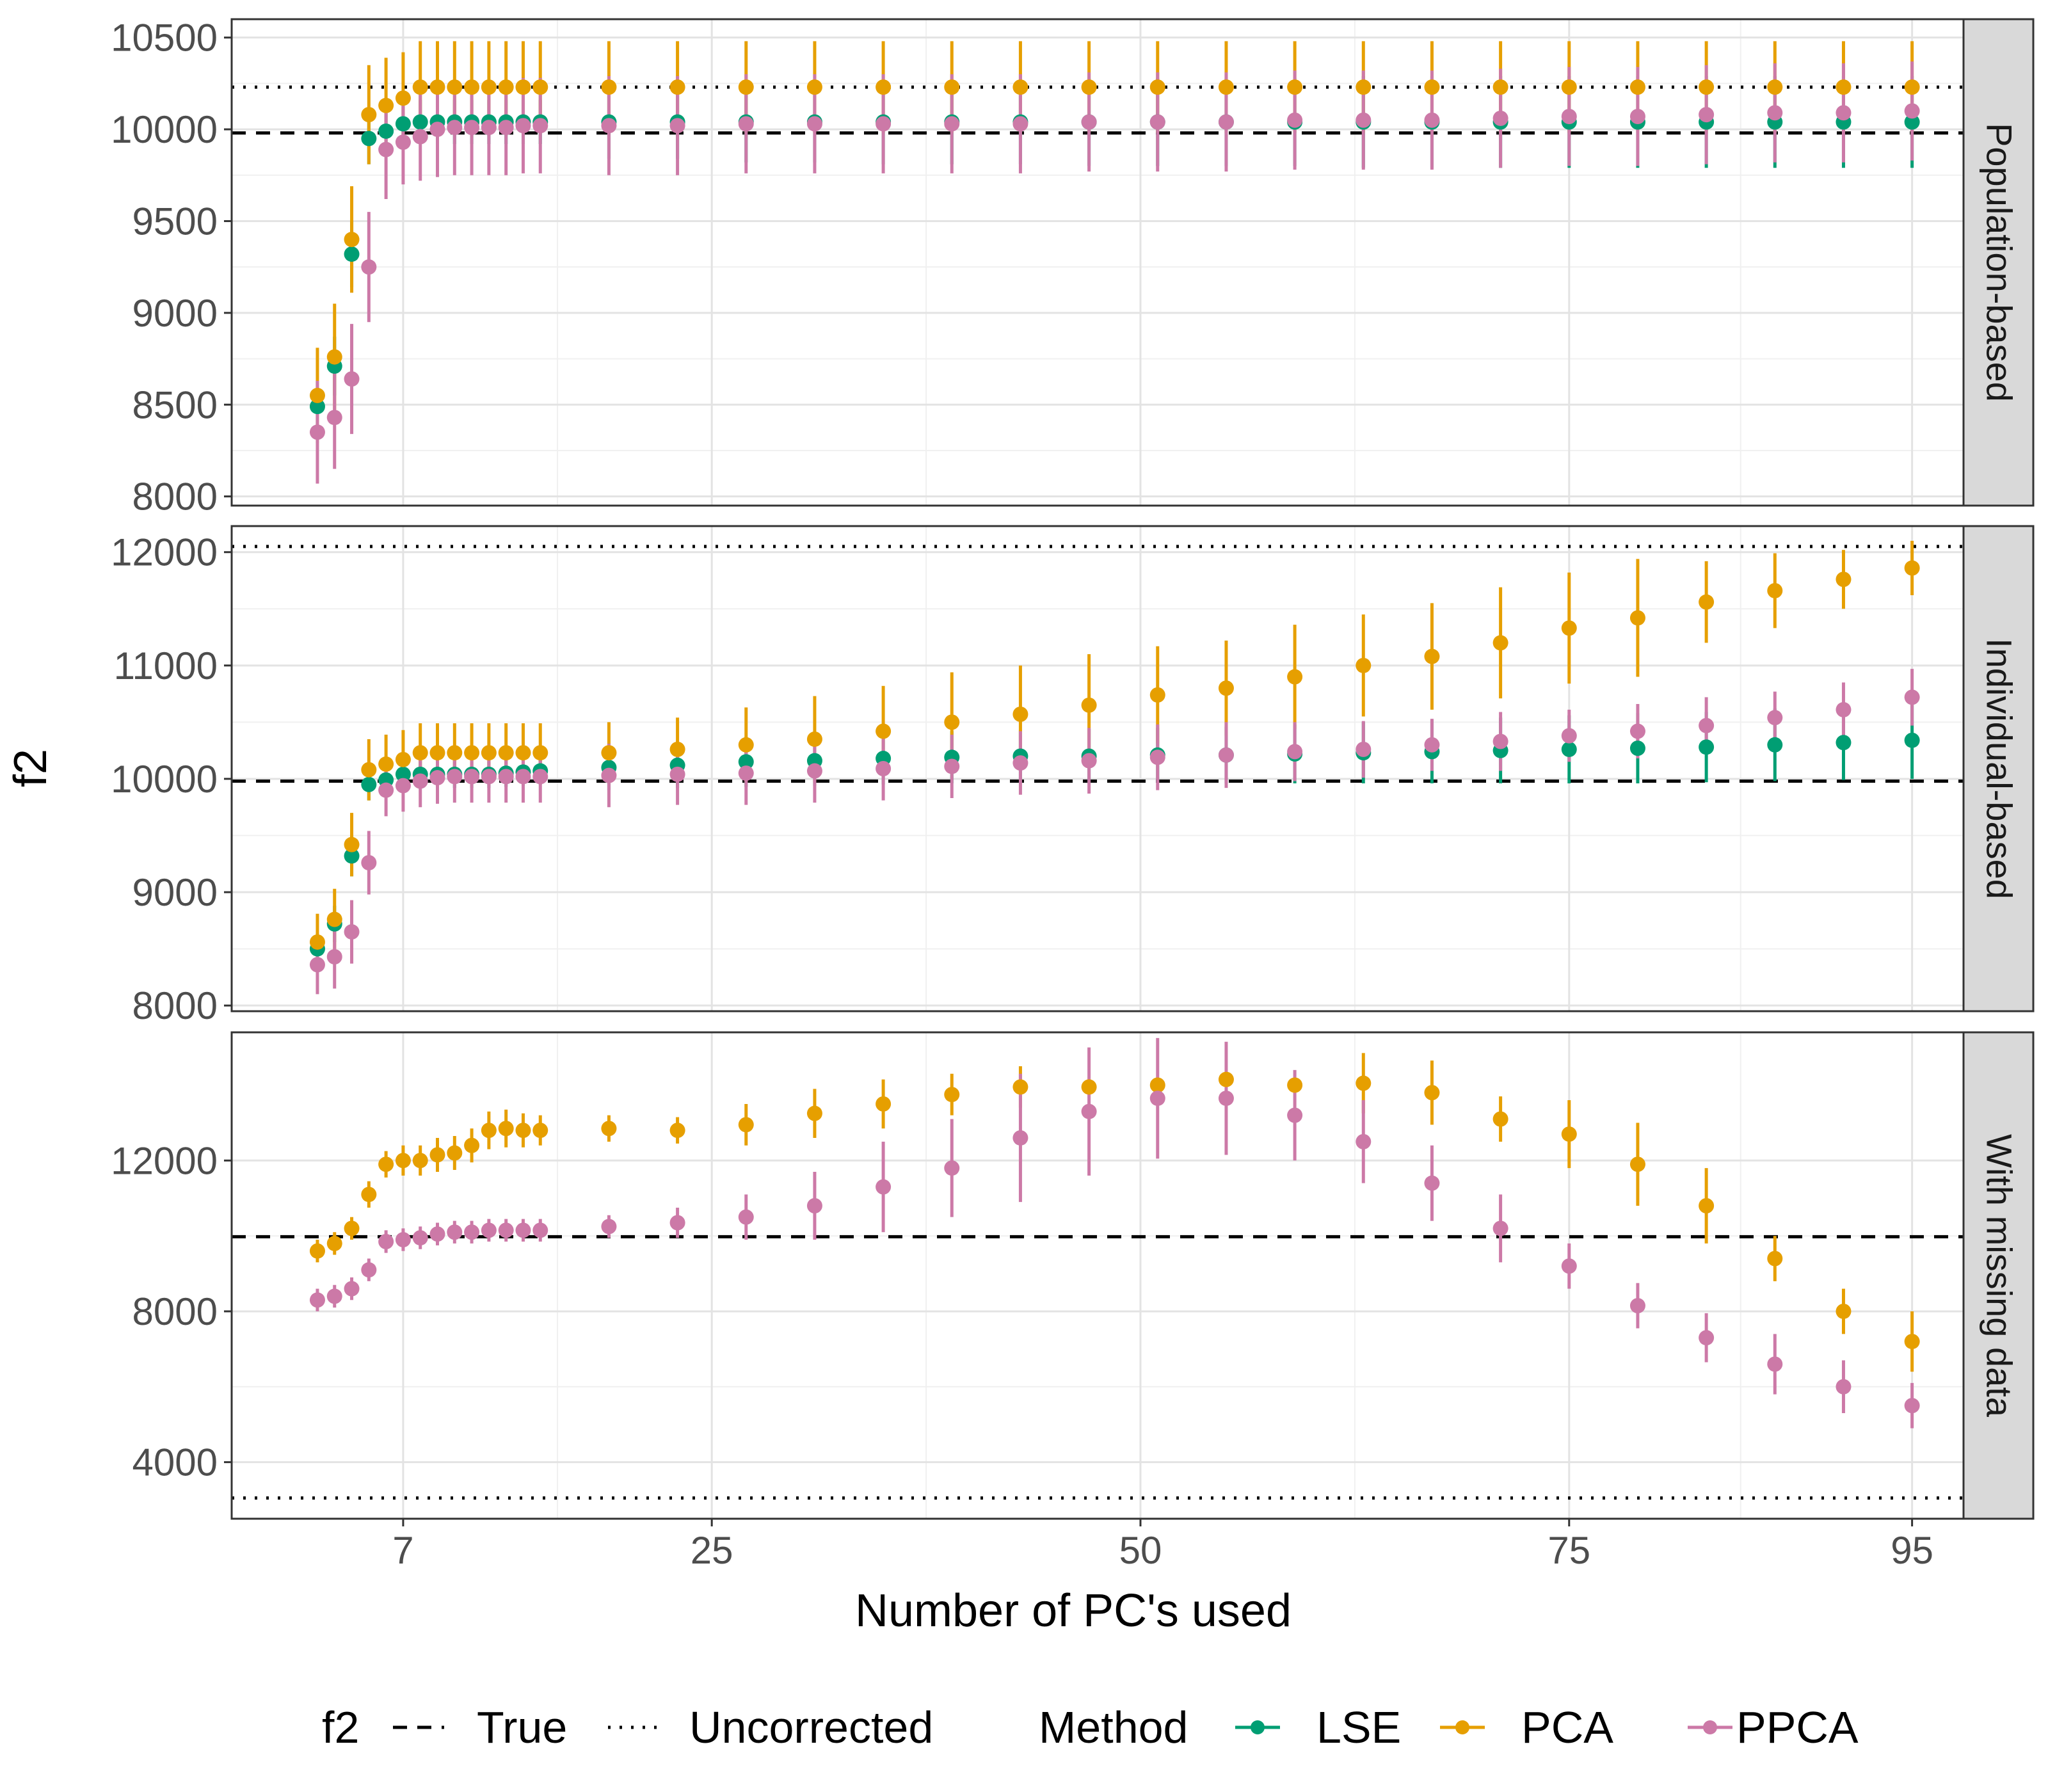 Image resolution: width=2048 pixels, height=1792 pixels. Describe the element at coordinates (164, 1160) in the screenshot. I see `y-tick-label: 12000` at that location.